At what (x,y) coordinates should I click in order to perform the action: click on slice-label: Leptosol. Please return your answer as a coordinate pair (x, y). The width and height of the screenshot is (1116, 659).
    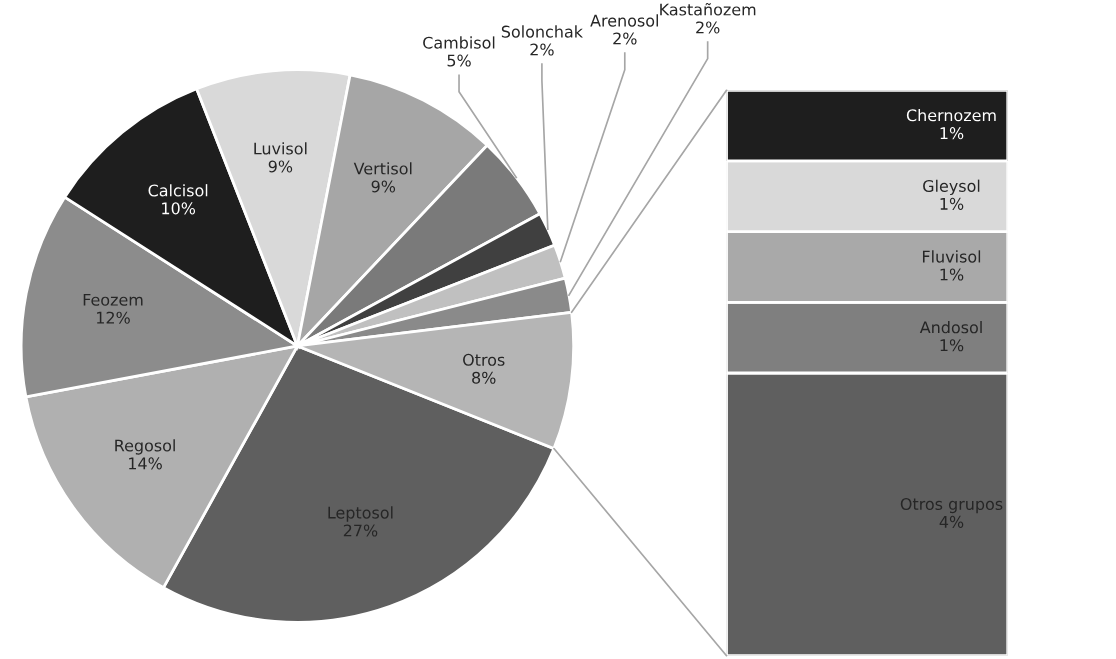
    Looking at the image, I should click on (360, 514).